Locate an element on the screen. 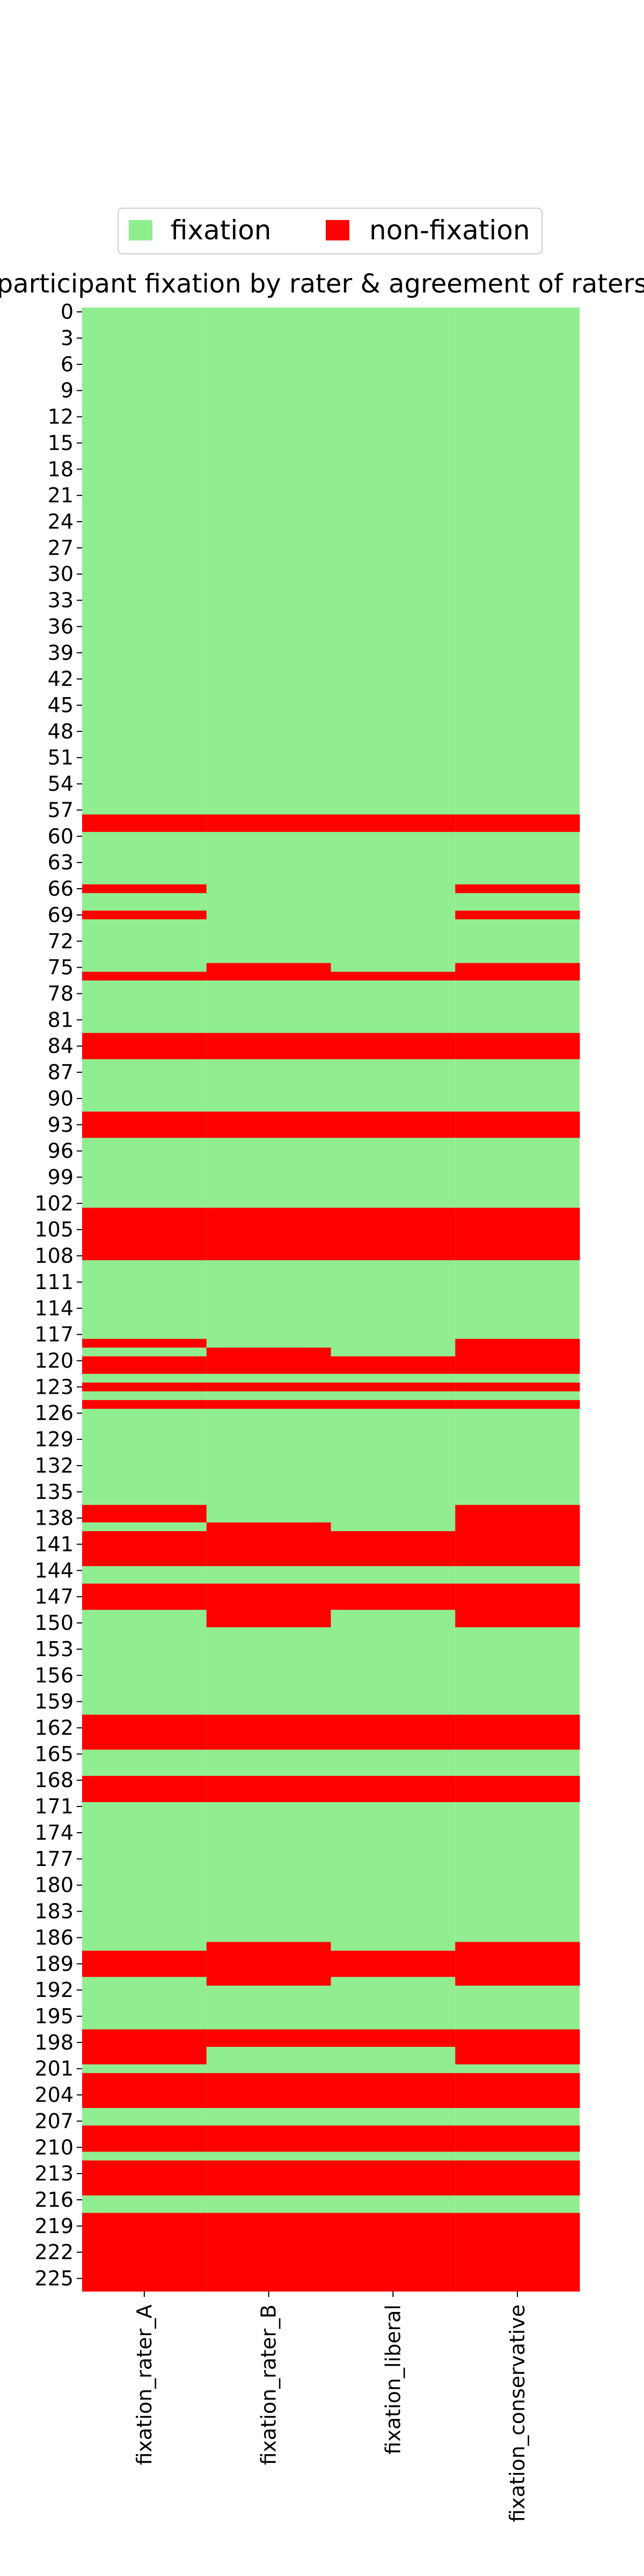  row-tick-label: 126 is located at coordinates (54, 1413).